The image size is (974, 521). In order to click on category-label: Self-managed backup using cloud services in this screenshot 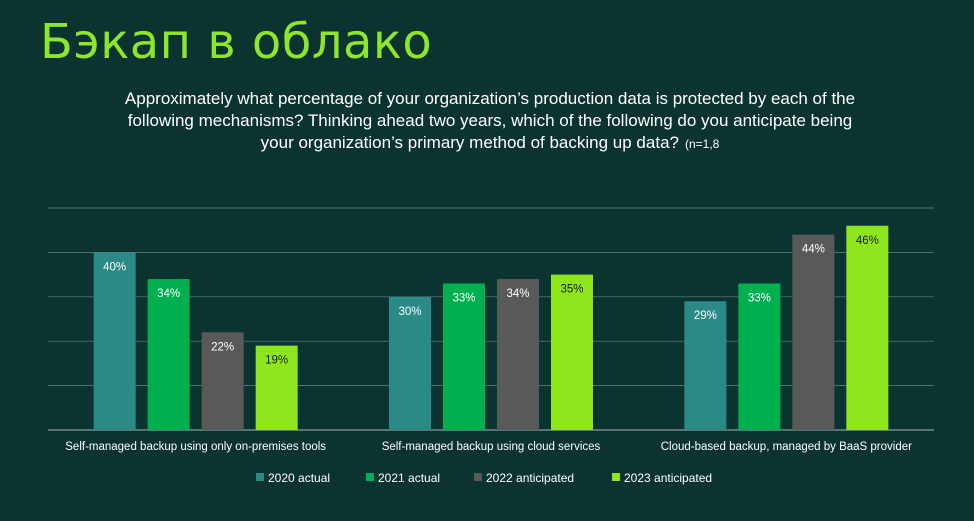, I will do `click(491, 447)`.